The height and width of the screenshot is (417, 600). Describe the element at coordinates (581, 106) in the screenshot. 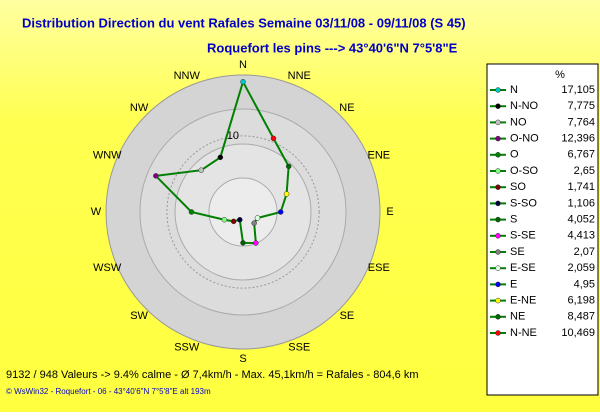

I see `value-label: 7,775` at that location.